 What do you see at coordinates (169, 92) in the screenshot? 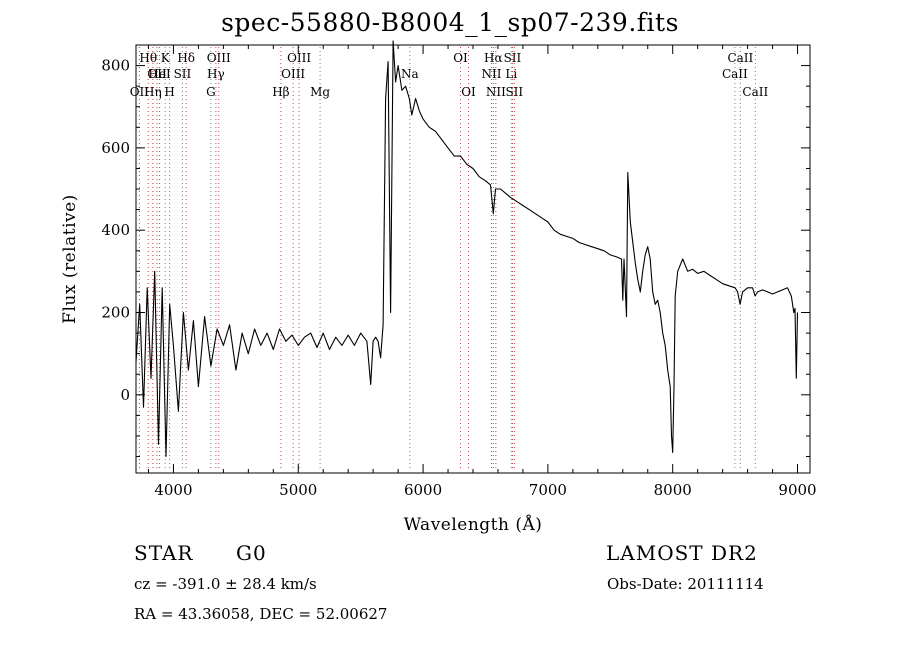
I see `line-marker-label: H` at bounding box center [169, 92].